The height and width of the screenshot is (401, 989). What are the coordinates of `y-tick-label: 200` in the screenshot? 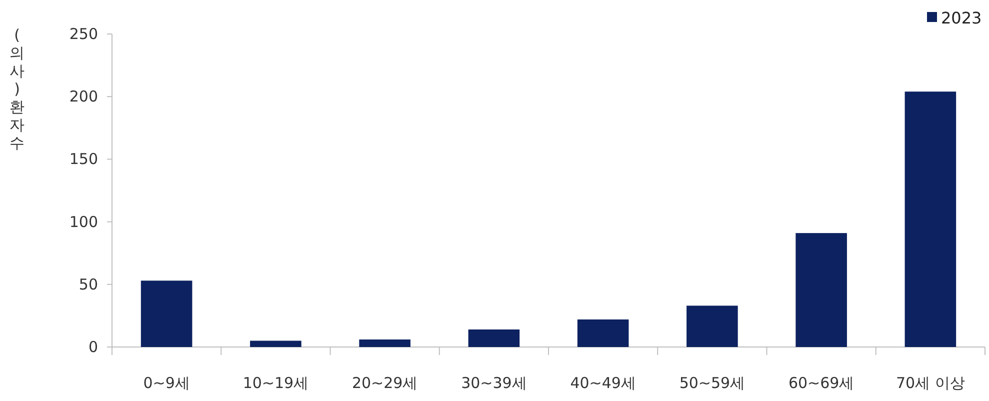 It's located at (83, 97).